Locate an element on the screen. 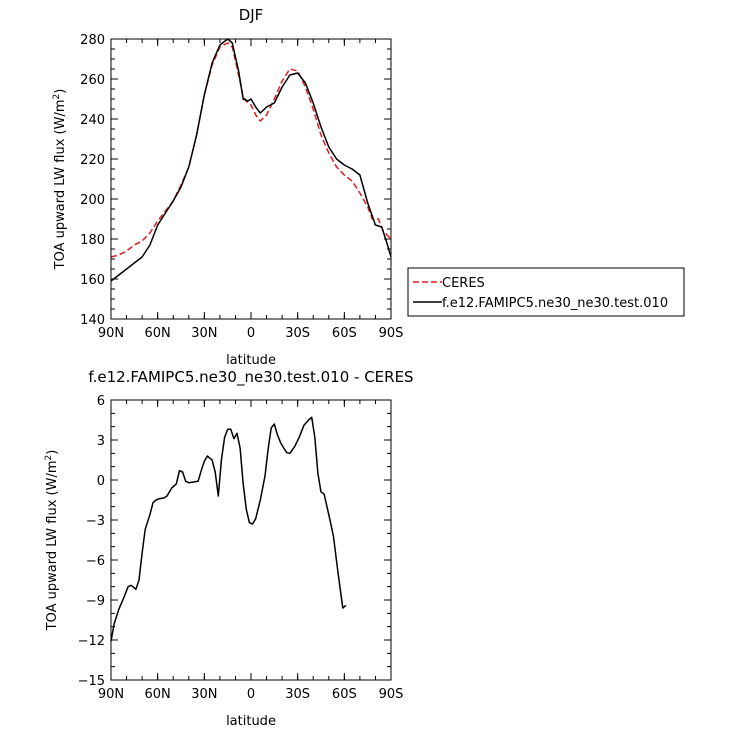  panel-2-x-tick-label: 30N is located at coordinates (204, 694).